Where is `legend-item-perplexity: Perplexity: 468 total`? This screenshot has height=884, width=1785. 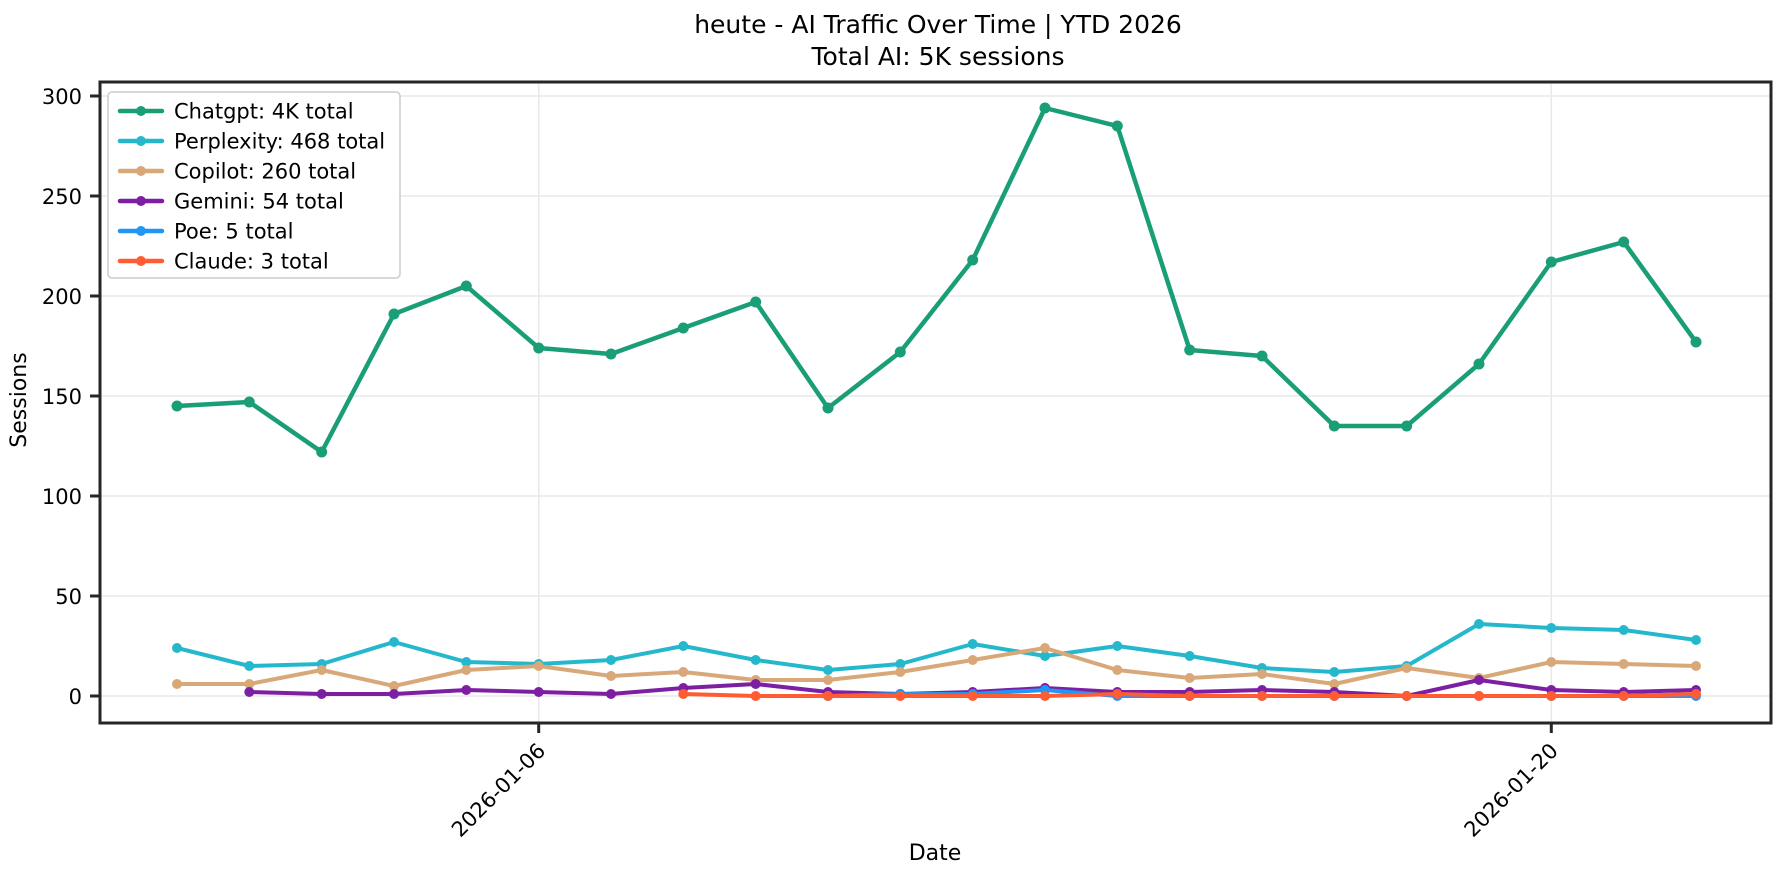 legend-item-perplexity: Perplexity: 468 total is located at coordinates (251, 142).